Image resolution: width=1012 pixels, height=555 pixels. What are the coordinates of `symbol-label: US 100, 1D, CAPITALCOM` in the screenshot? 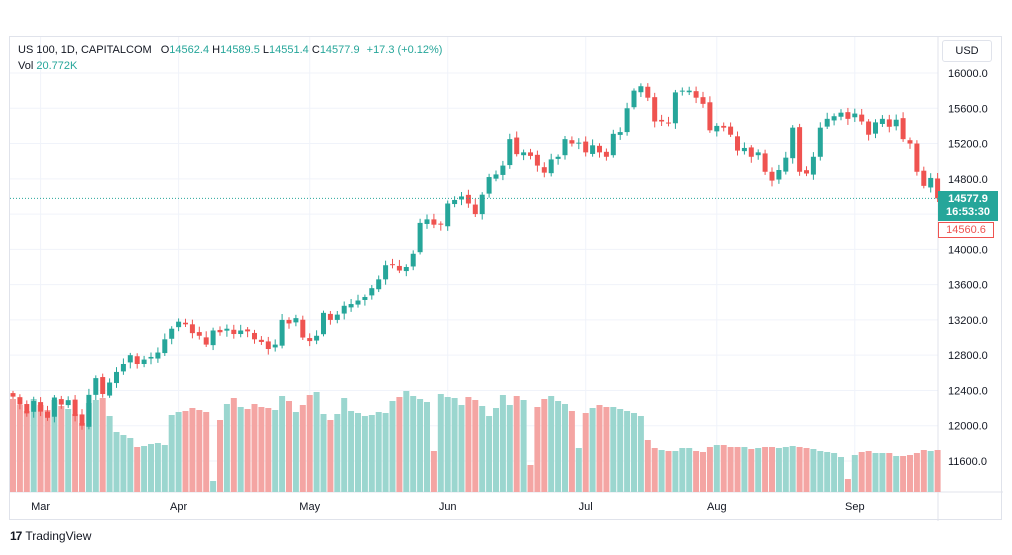 It's located at (85, 50).